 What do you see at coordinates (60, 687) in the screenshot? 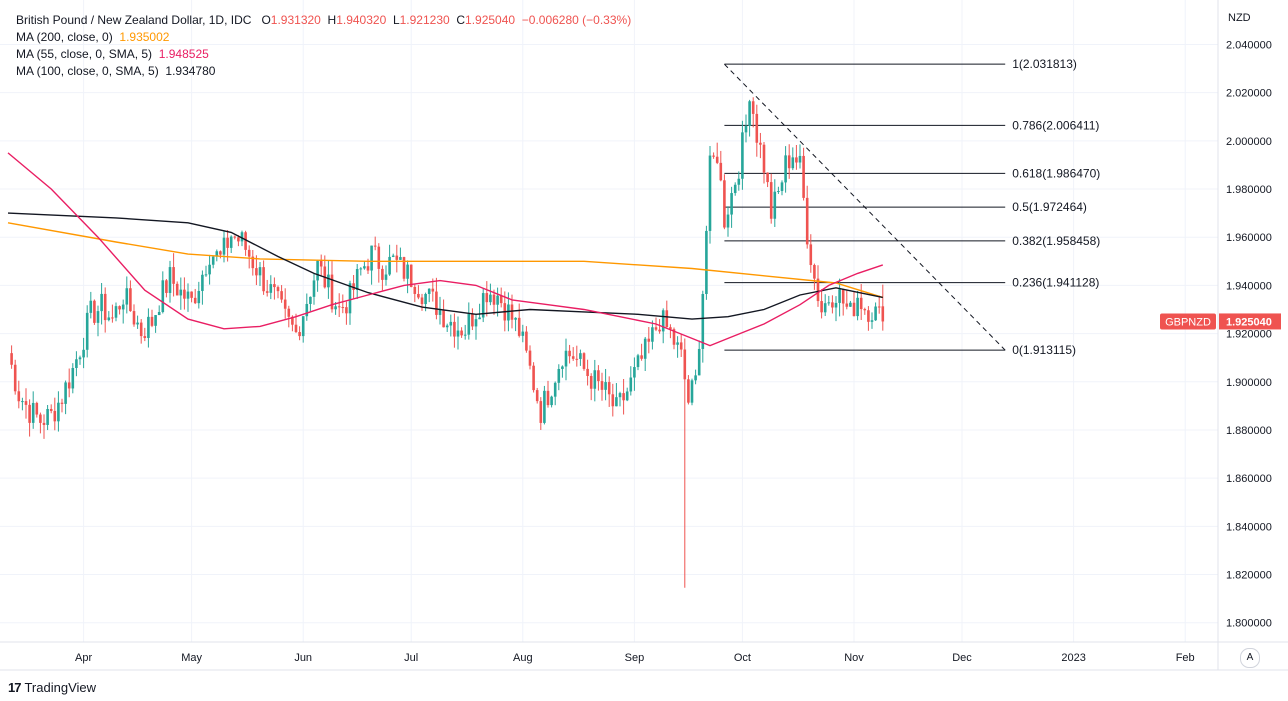
I see `brand-name: TradingView` at bounding box center [60, 687].